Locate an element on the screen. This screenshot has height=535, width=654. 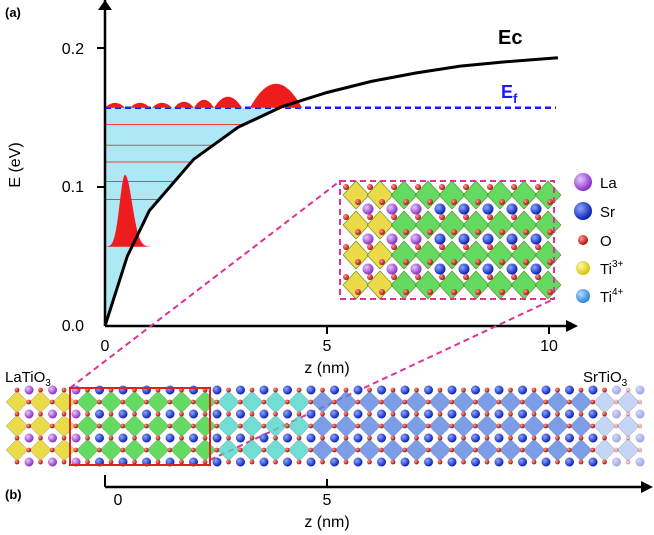
legend-swatch-ti3 is located at coordinates (583, 268).